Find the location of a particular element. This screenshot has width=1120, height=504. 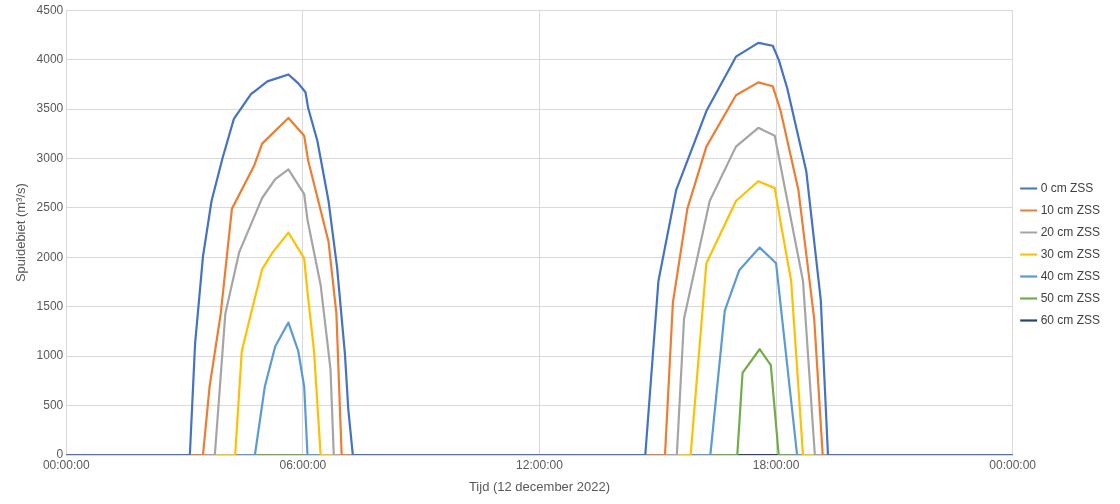

y-axis-title: Spuidebiet (m³/s) is located at coordinates (21, 233).